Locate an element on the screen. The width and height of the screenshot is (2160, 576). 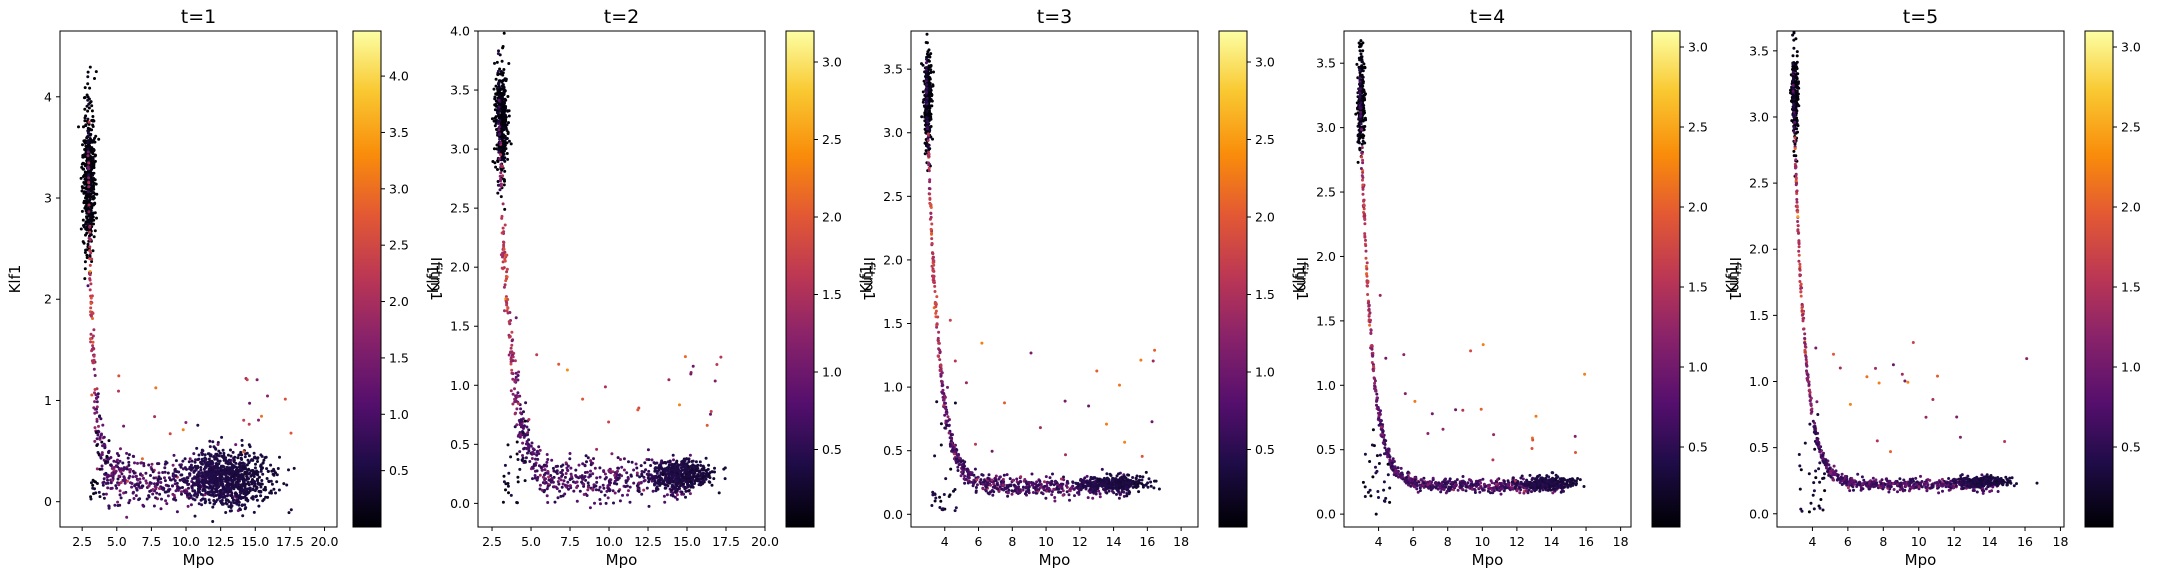
x-tick-label: 14 is located at coordinates (1114, 541).